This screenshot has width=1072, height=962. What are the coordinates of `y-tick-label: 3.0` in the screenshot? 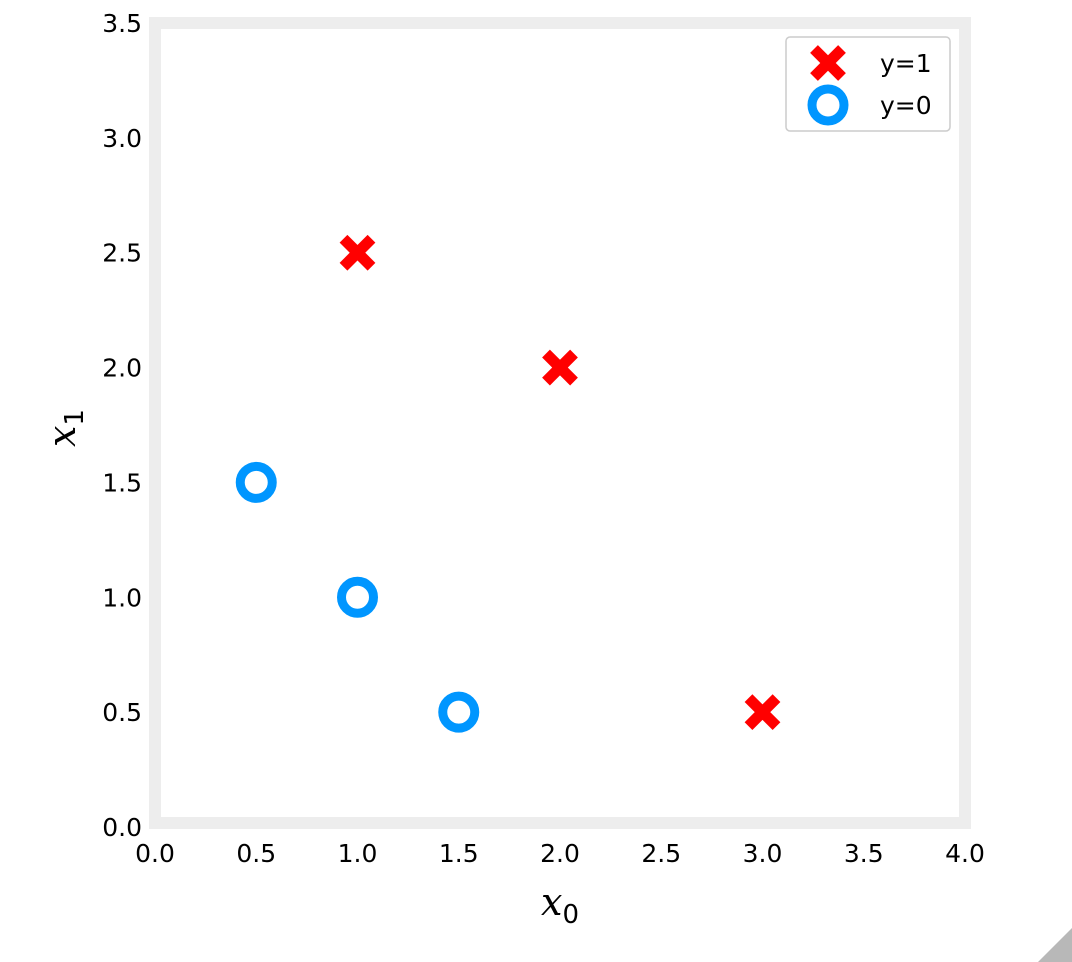 It's located at (122, 138).